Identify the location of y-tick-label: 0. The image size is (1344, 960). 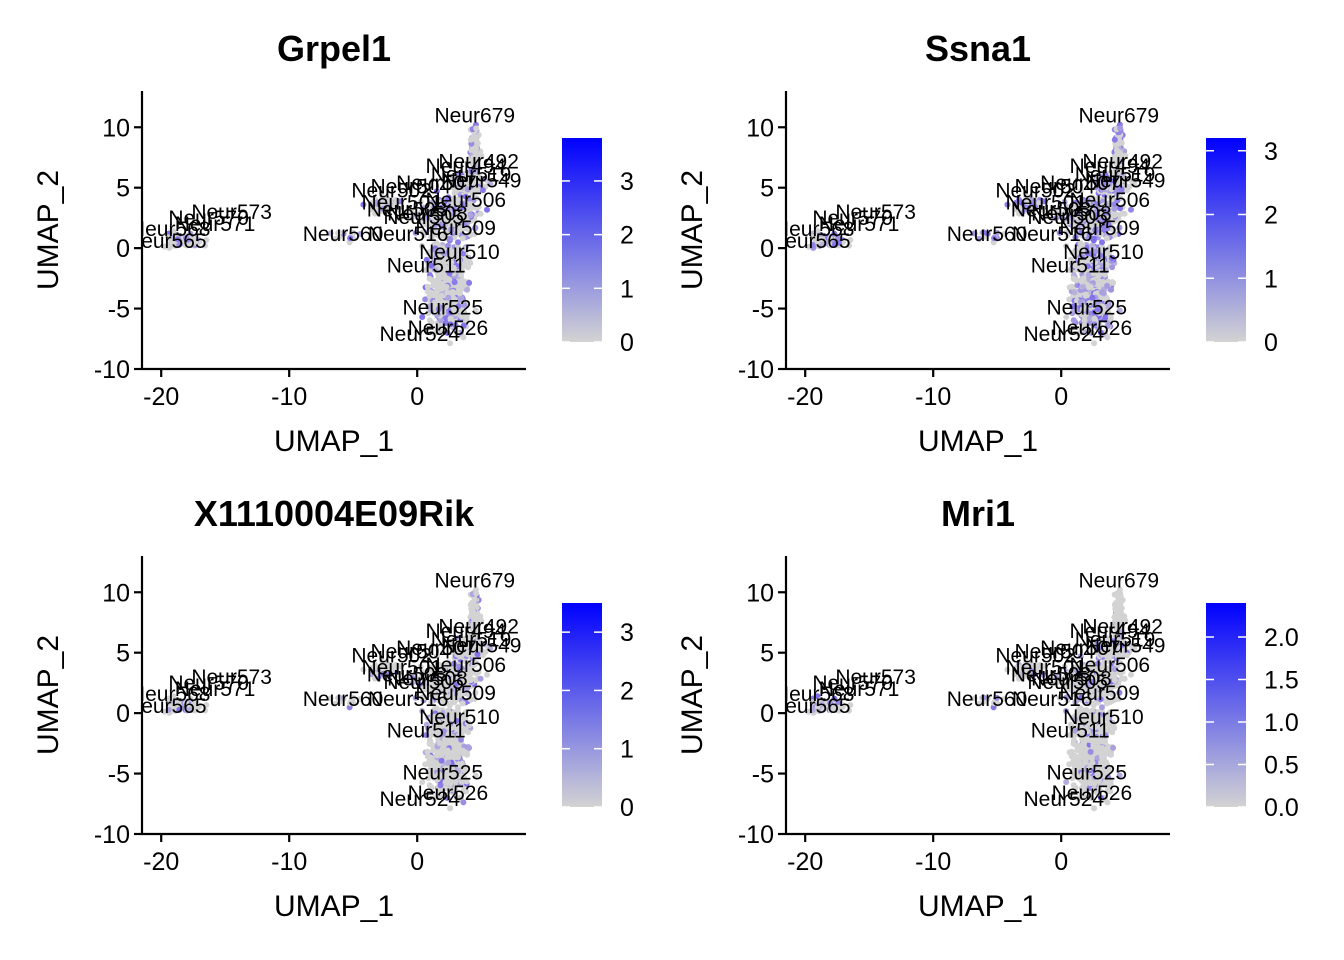
(767, 249).